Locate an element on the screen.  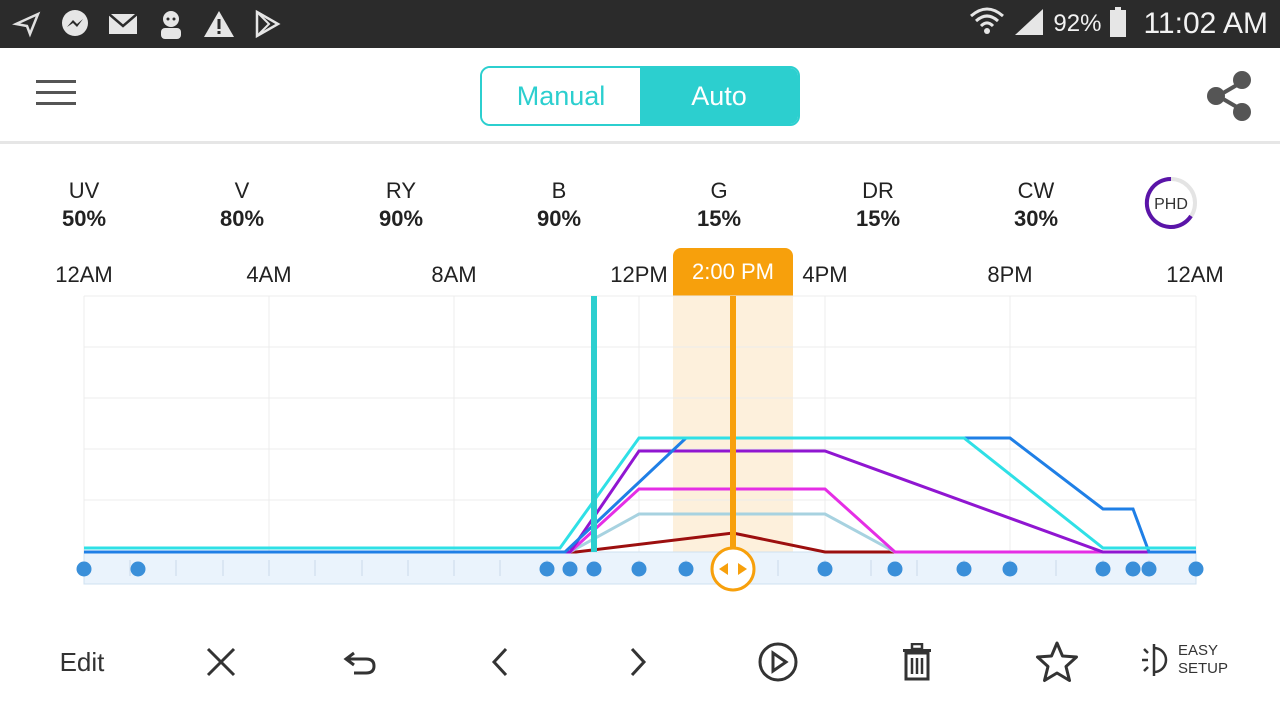
curve-magenta is located at coordinates (640, 520).